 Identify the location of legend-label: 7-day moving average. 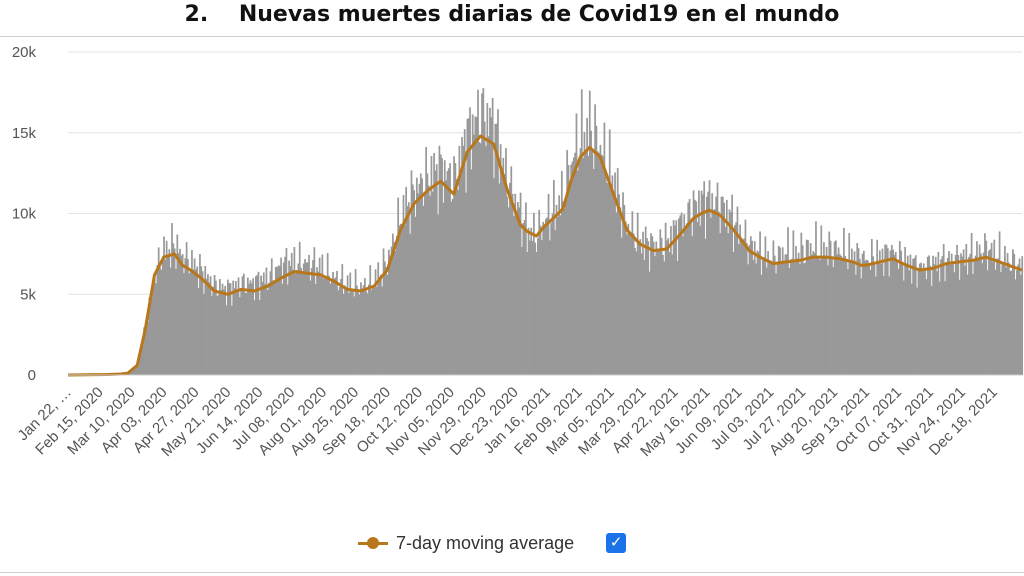
(485, 542).